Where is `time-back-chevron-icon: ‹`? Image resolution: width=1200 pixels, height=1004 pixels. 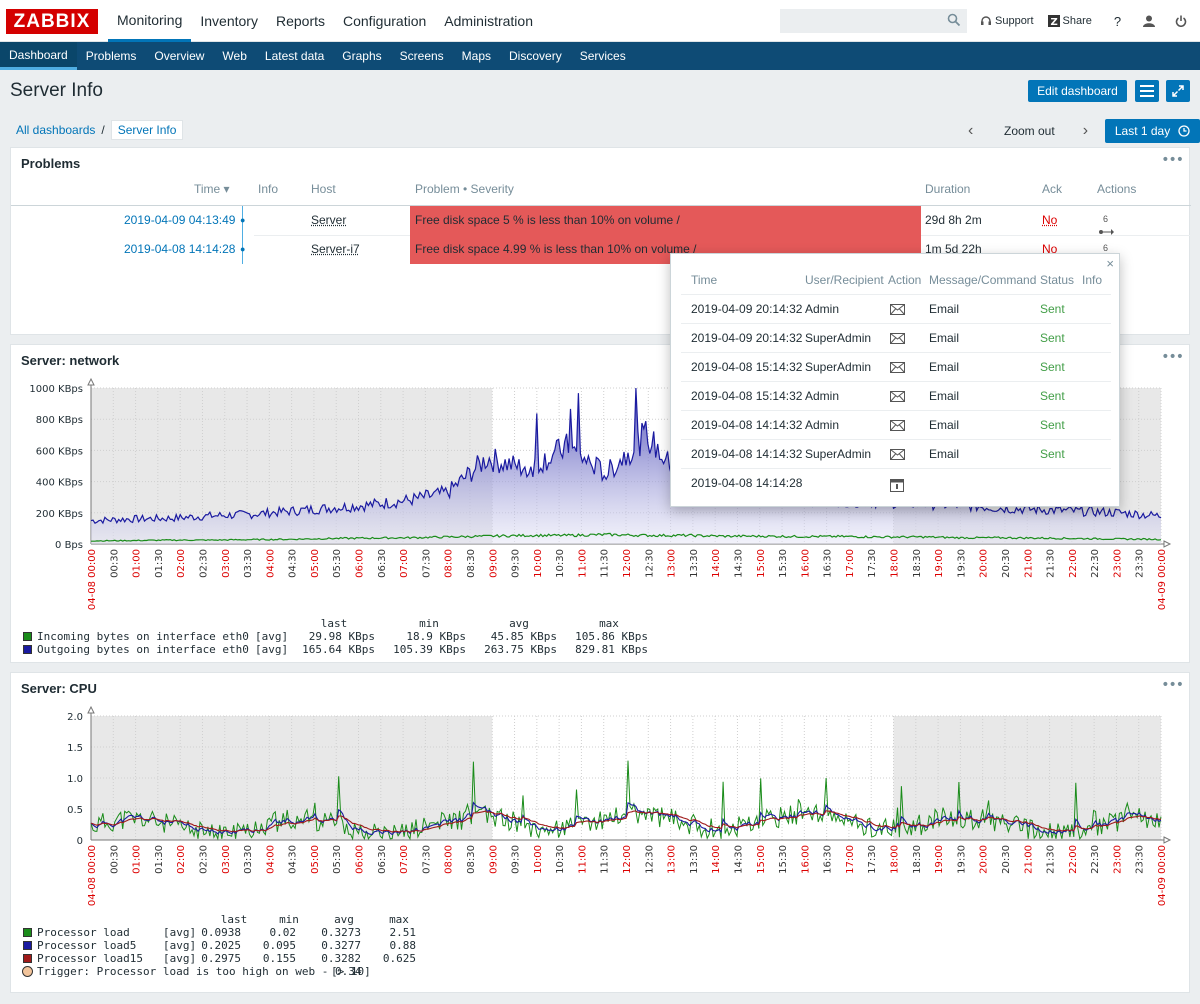
time-back-chevron-icon: ‹ is located at coordinates (971, 130).